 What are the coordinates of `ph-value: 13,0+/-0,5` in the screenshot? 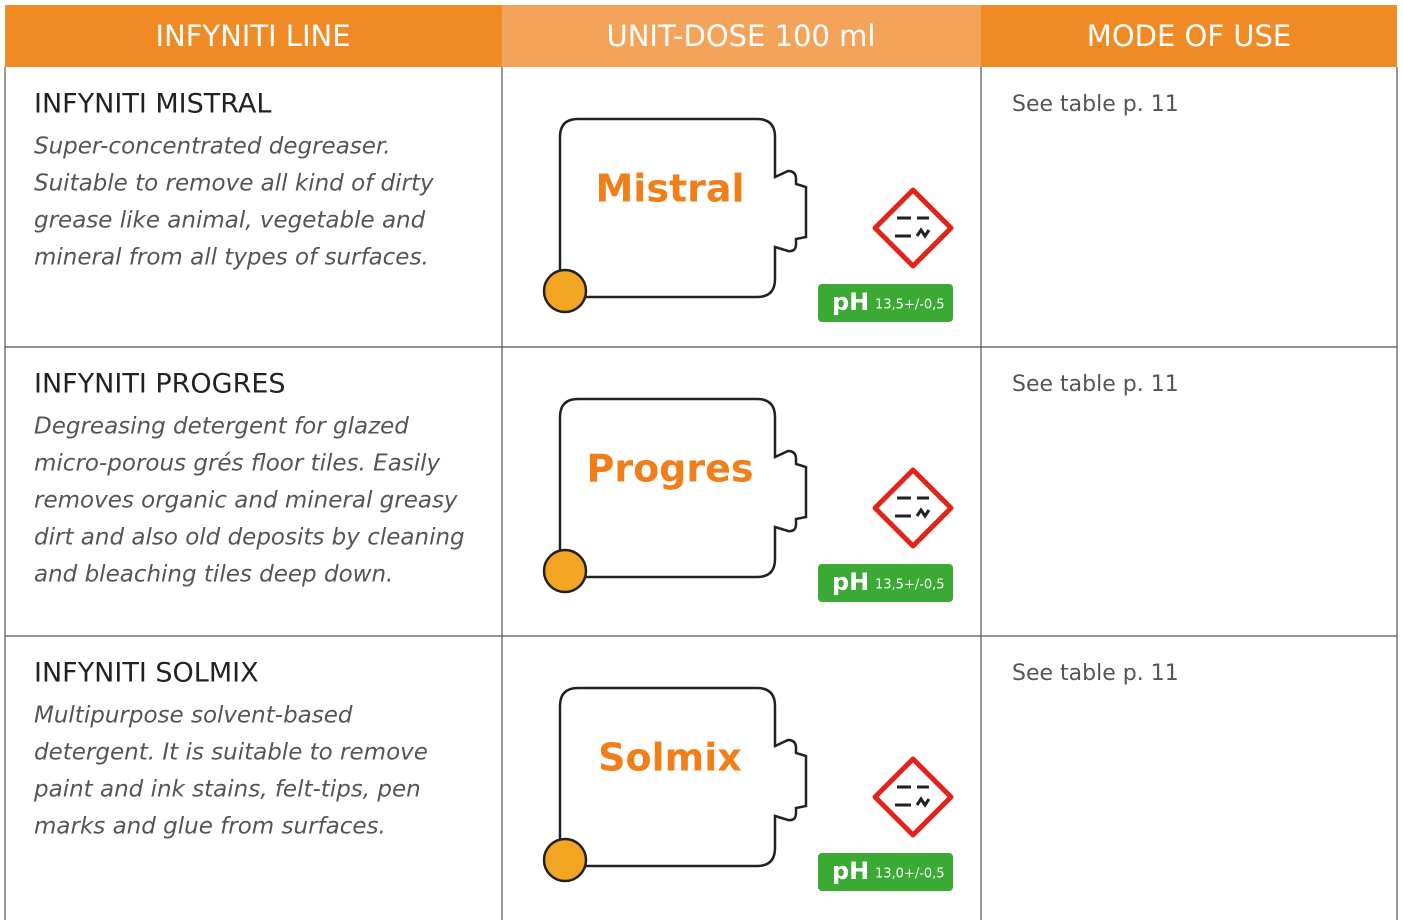 It's located at (910, 874).